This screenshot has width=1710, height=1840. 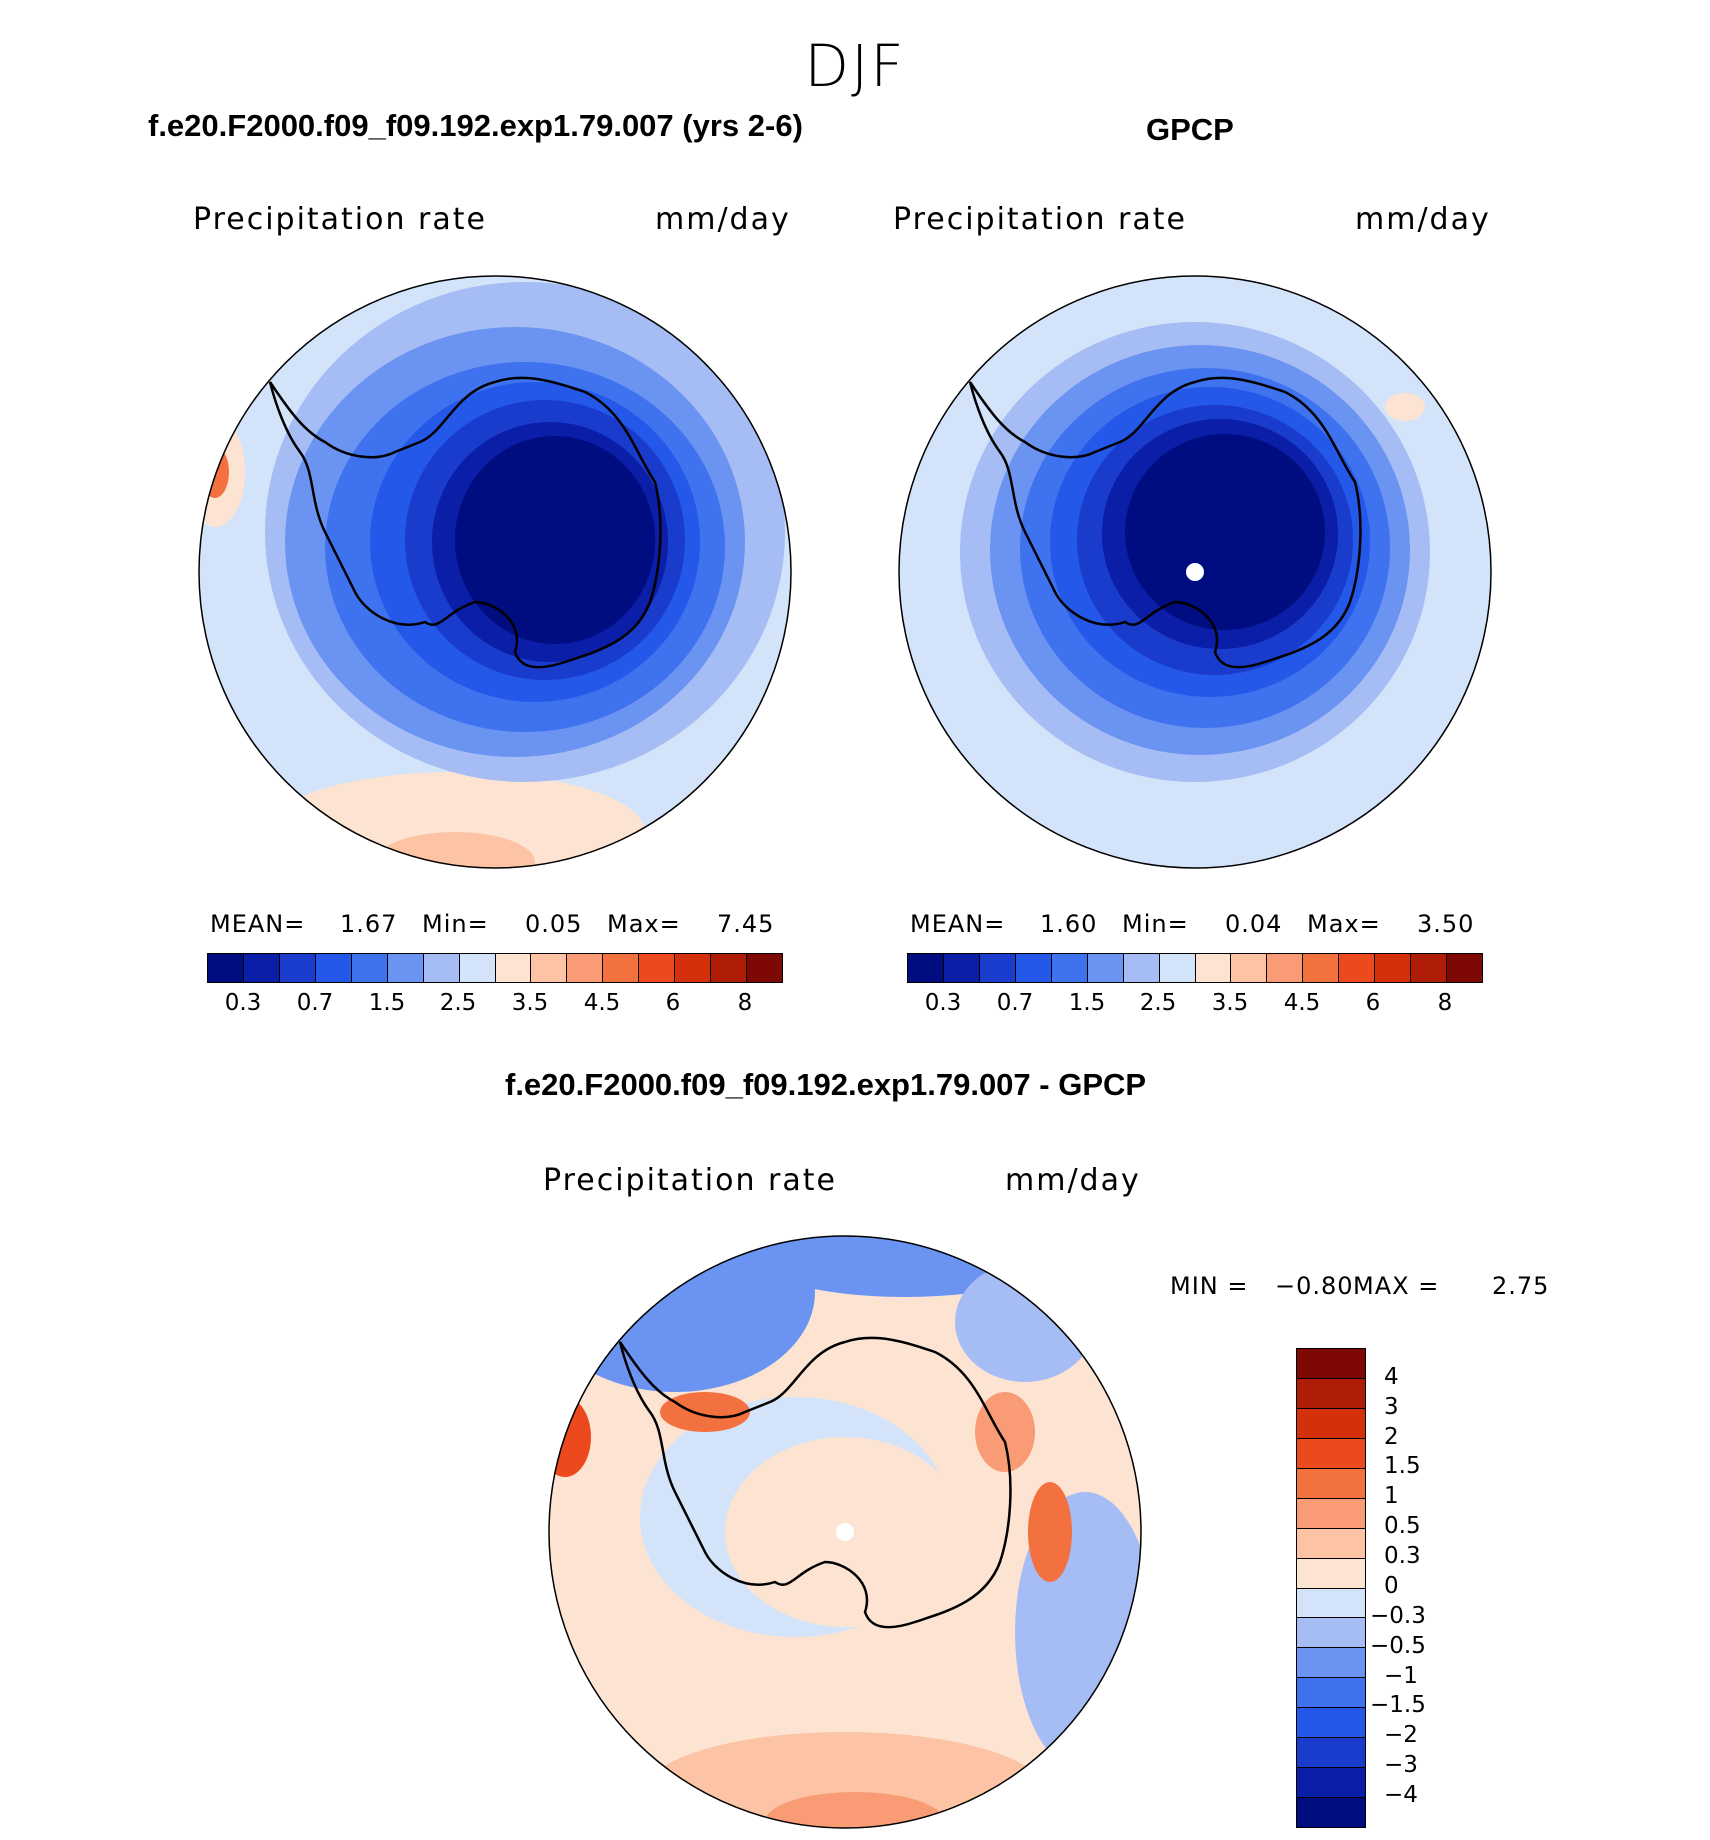 What do you see at coordinates (1344, 924) in the screenshot?
I see `panel2-max-label: Max=` at bounding box center [1344, 924].